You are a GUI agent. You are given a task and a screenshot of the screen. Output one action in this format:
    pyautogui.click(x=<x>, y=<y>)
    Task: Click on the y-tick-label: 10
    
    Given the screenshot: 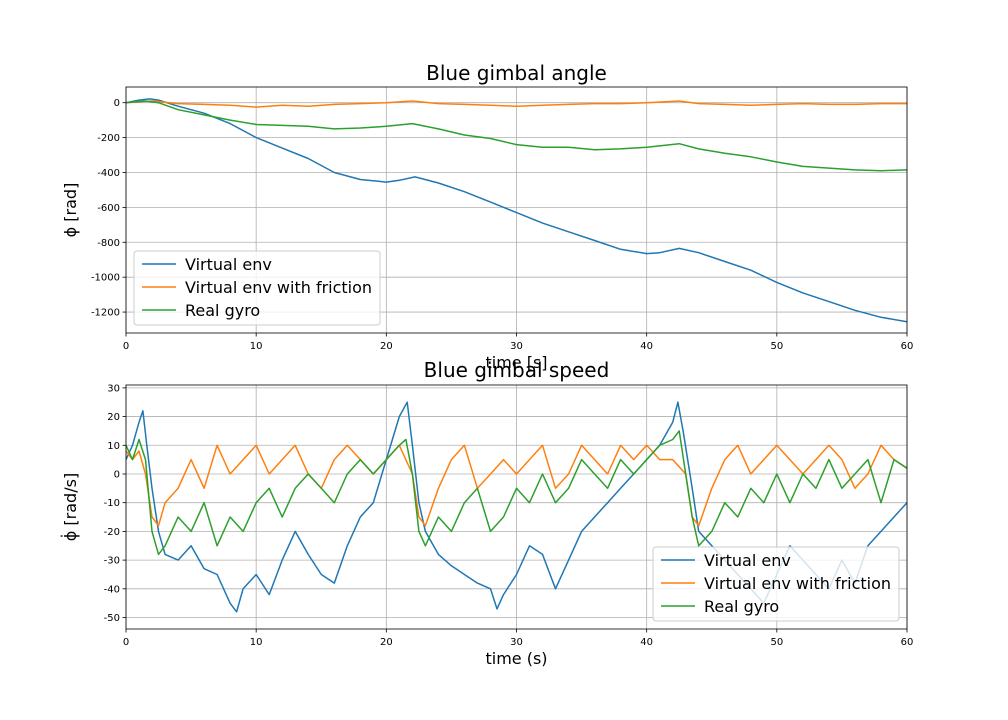 What is the action you would take?
    pyautogui.click(x=113, y=446)
    